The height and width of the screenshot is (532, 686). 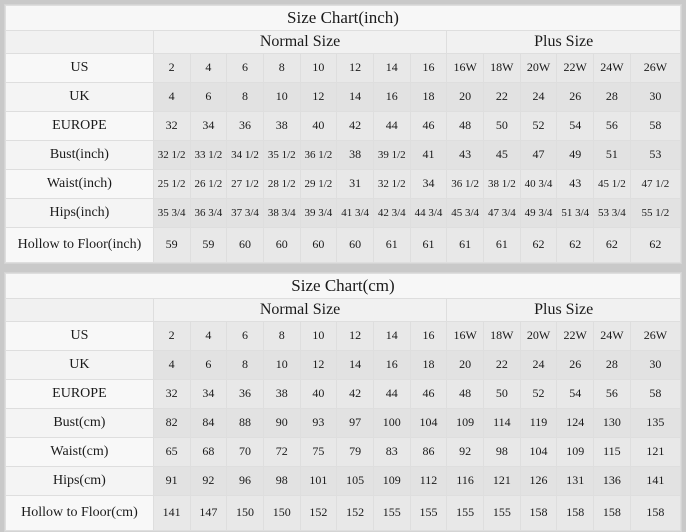 What do you see at coordinates (79, 423) in the screenshot?
I see `row-label: Bust(cm)` at bounding box center [79, 423].